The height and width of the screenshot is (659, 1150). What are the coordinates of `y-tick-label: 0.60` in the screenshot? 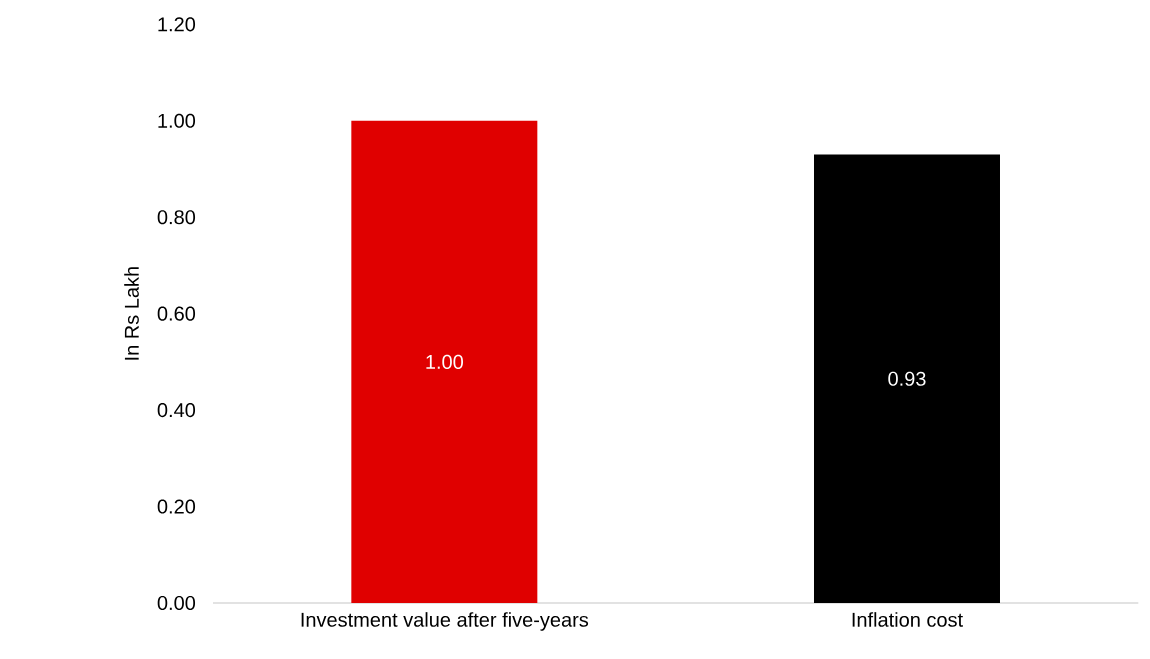 It's located at (176, 313).